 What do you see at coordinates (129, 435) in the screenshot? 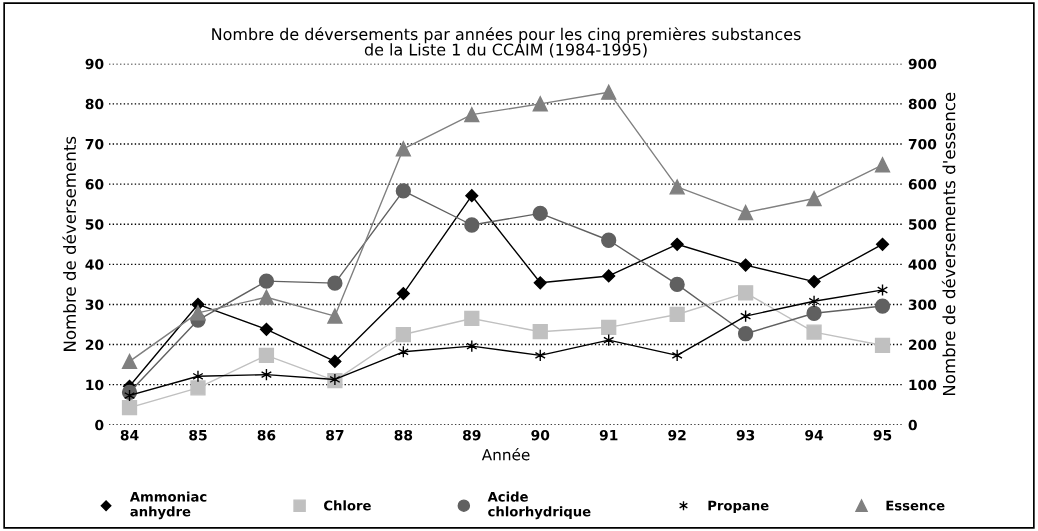
I see `x-tick-label: 84` at bounding box center [129, 435].